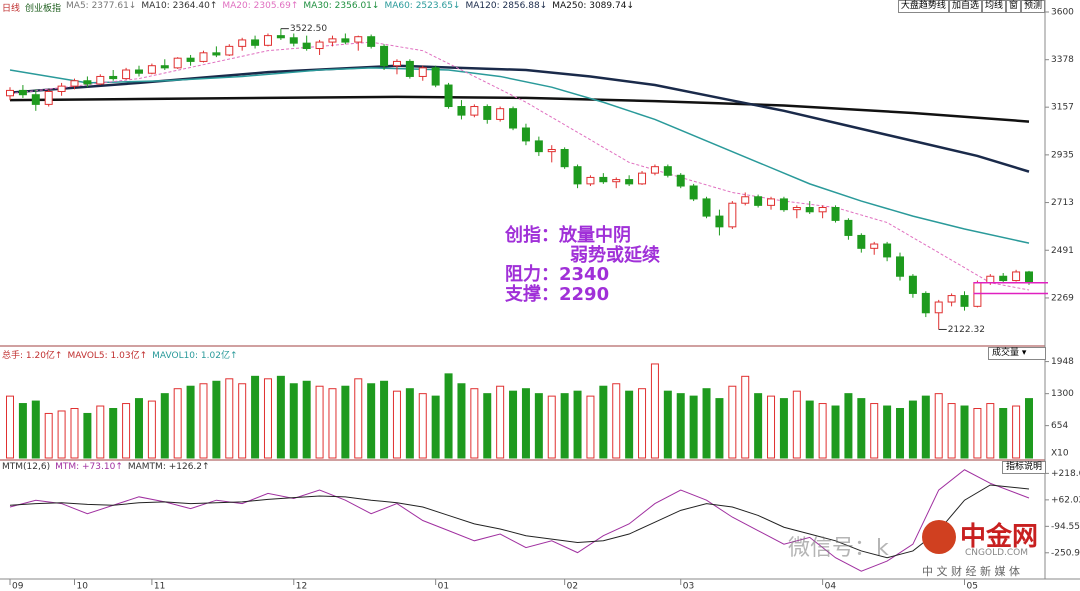 The image size is (1080, 591). I want to click on unit-label: X10, so click(1060, 454).